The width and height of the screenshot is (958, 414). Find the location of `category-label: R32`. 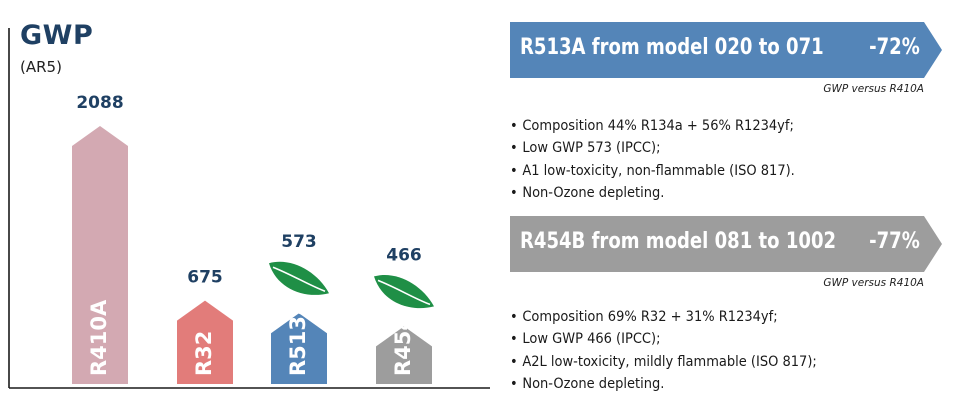

category-label: R32 is located at coordinates (204, 353).